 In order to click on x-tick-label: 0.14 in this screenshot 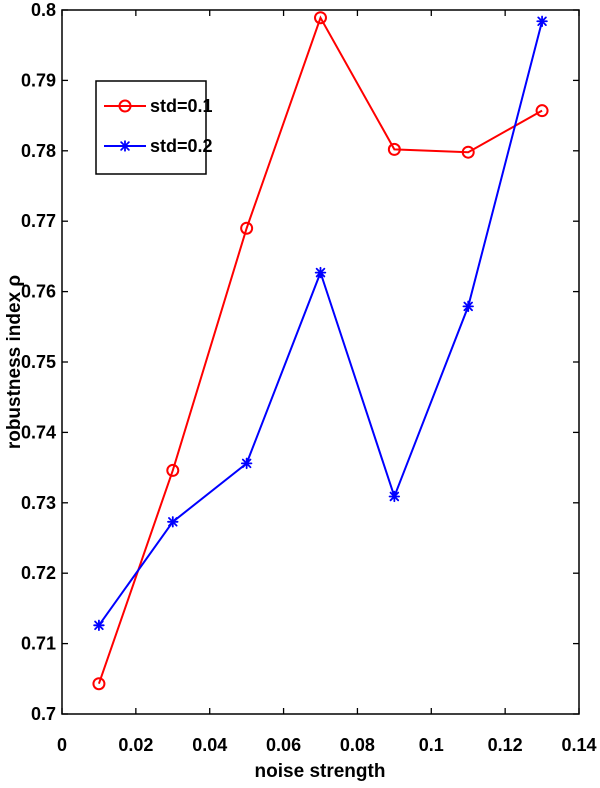, I will do `click(578, 745)`.